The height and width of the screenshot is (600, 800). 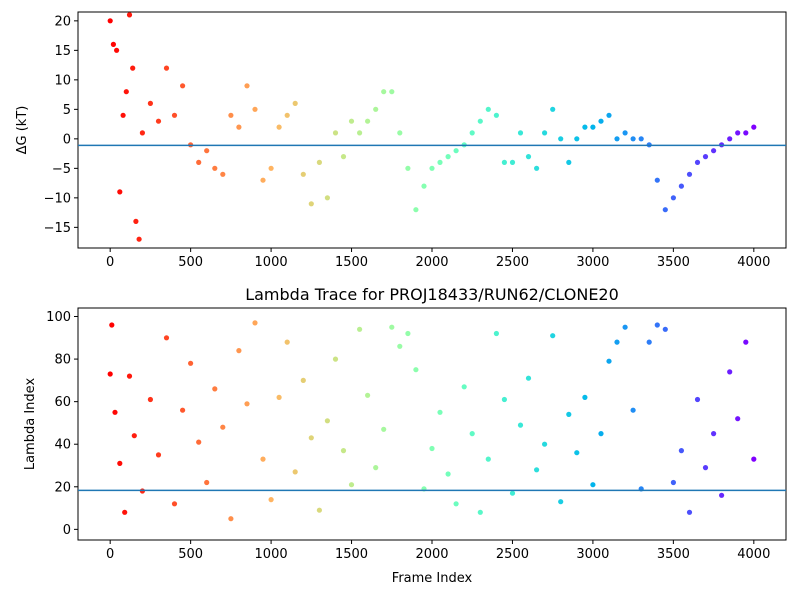 What do you see at coordinates (592, 554) in the screenshot?
I see `lambda-x-tick-label: 3000` at bounding box center [592, 554].